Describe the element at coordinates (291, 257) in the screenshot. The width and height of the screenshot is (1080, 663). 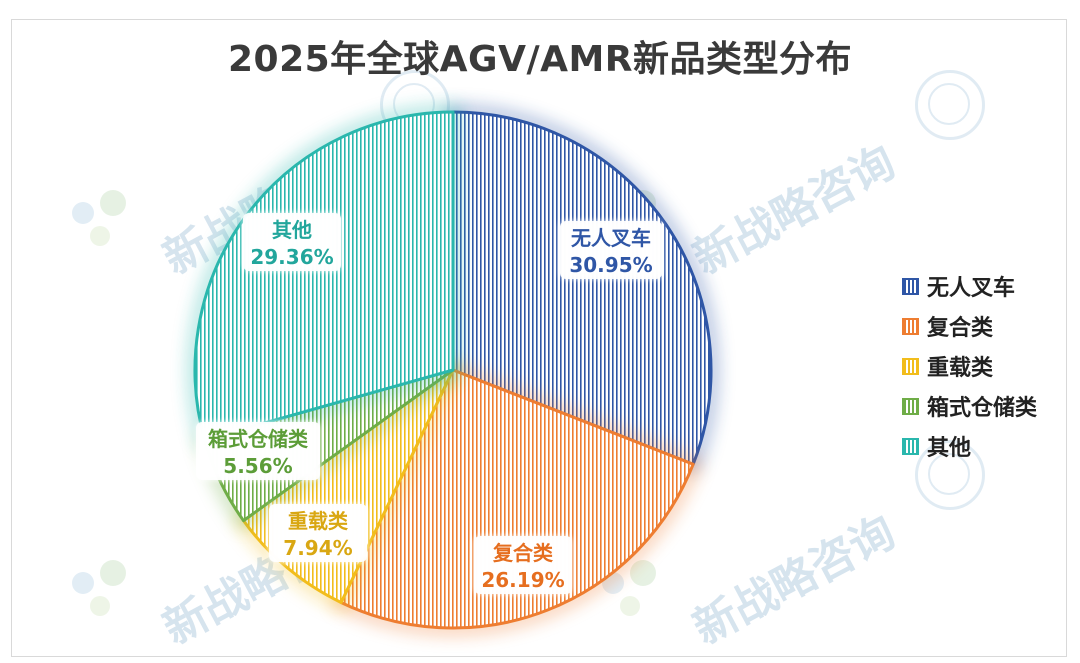
I see `data-label-value: 29.36%` at that location.